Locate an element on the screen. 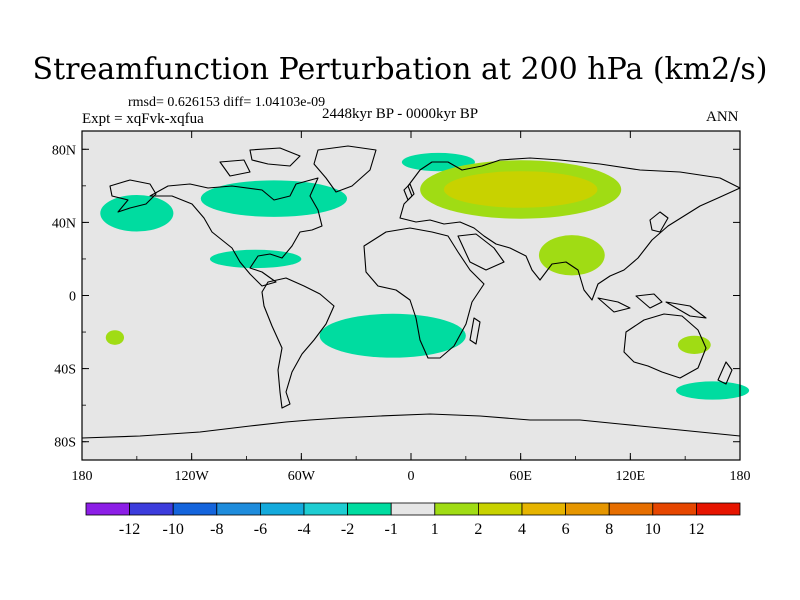 Image resolution: width=800 pixels, height=600 pixels. x-tick-label-3: 0 is located at coordinates (411, 476).